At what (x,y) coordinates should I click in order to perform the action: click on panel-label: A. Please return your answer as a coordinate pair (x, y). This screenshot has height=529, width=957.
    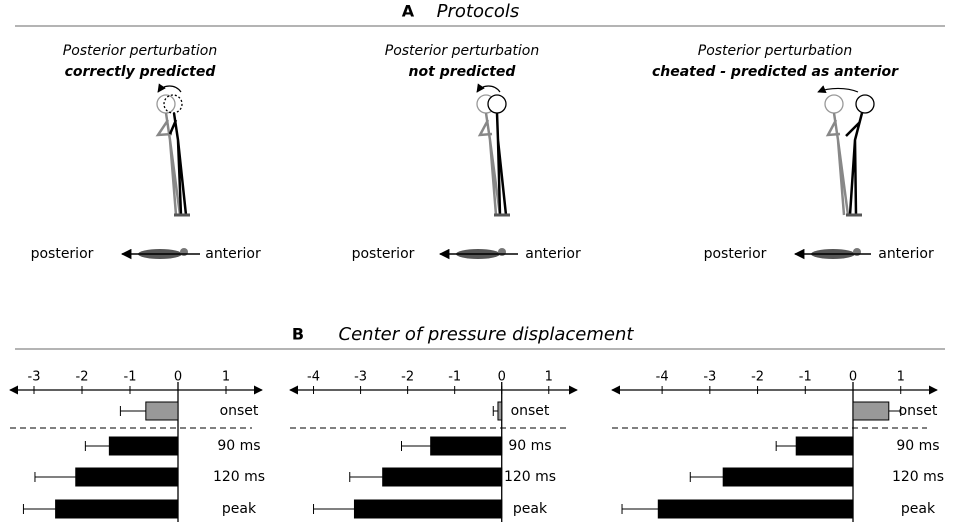
    Looking at the image, I should click on (408, 11).